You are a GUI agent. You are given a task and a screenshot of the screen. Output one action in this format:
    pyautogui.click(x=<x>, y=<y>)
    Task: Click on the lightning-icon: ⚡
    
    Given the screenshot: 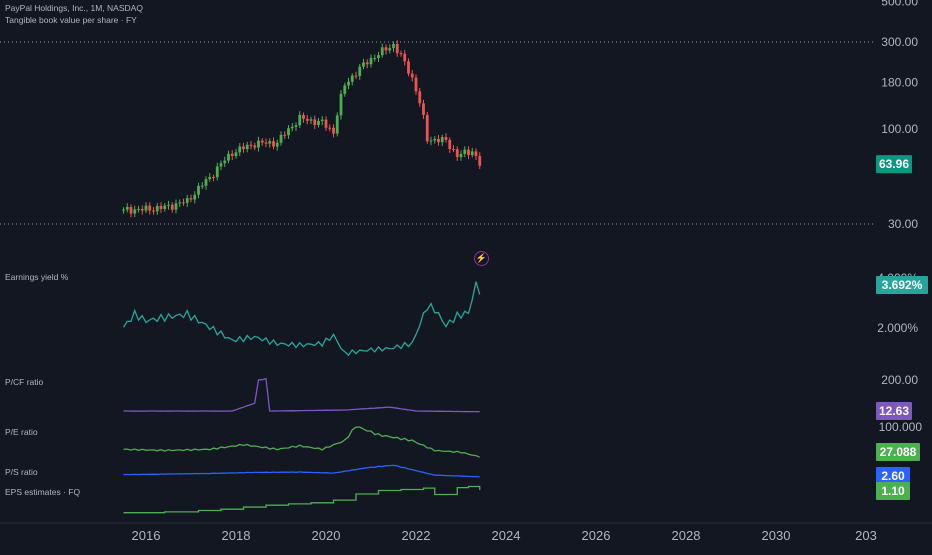 What is the action you would take?
    pyautogui.click(x=481, y=258)
    